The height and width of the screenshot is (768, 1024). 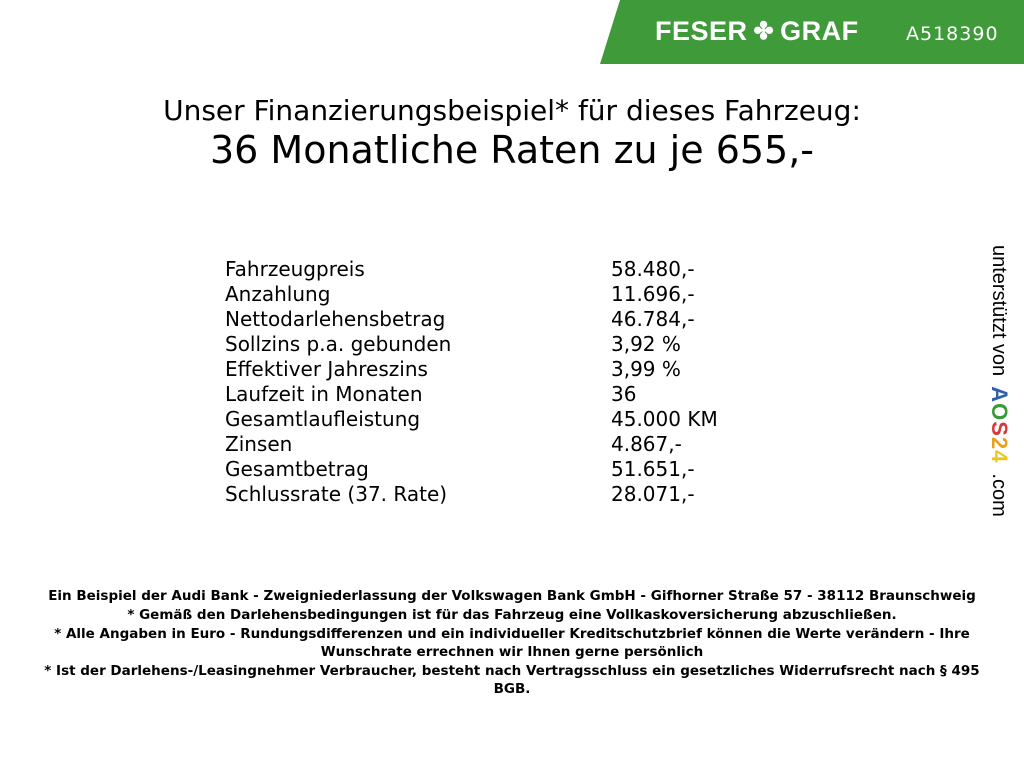 What do you see at coordinates (278, 294) in the screenshot?
I see `row-label: Anzahlung` at bounding box center [278, 294].